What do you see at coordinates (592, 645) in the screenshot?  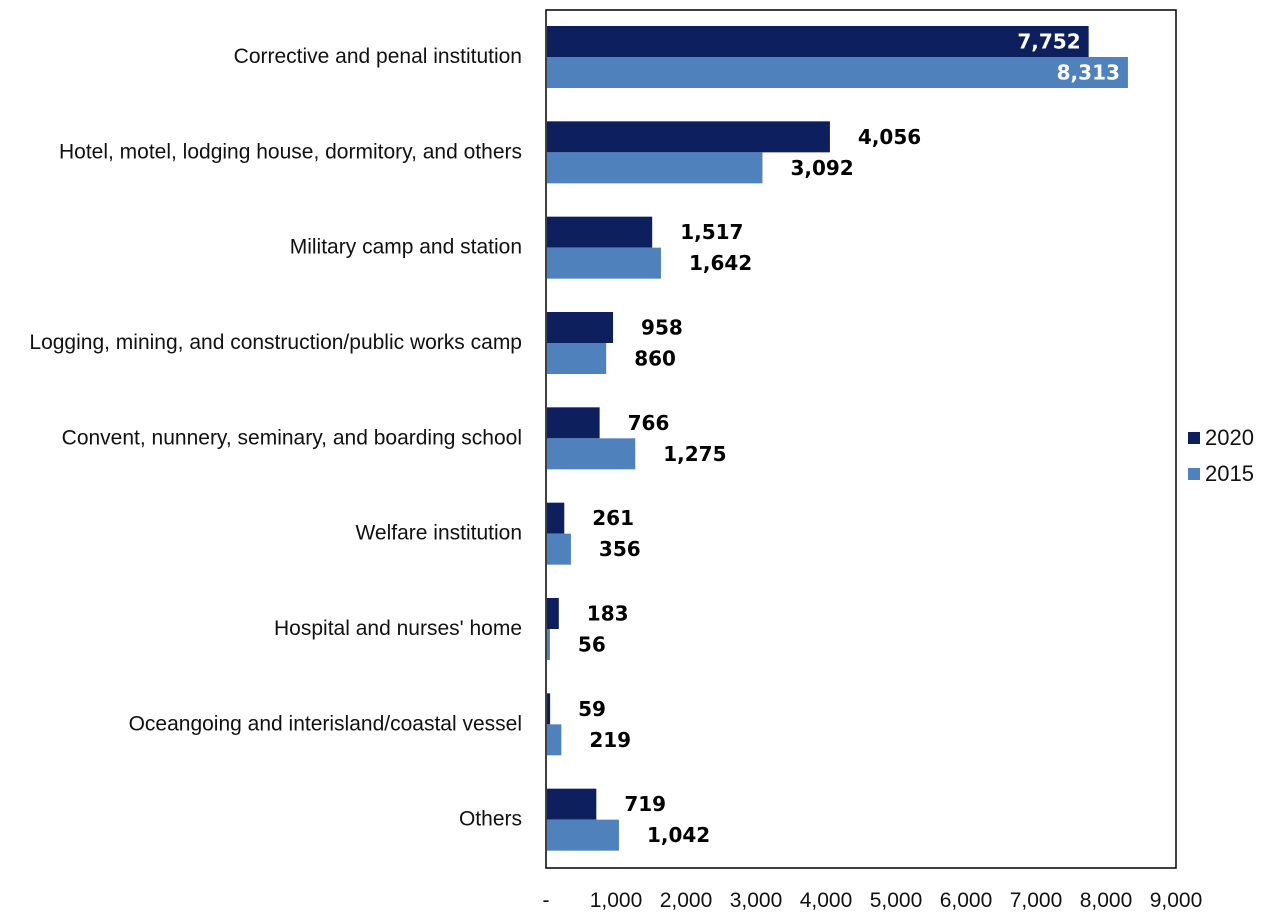 I see `data-label-2015: 56` at bounding box center [592, 645].